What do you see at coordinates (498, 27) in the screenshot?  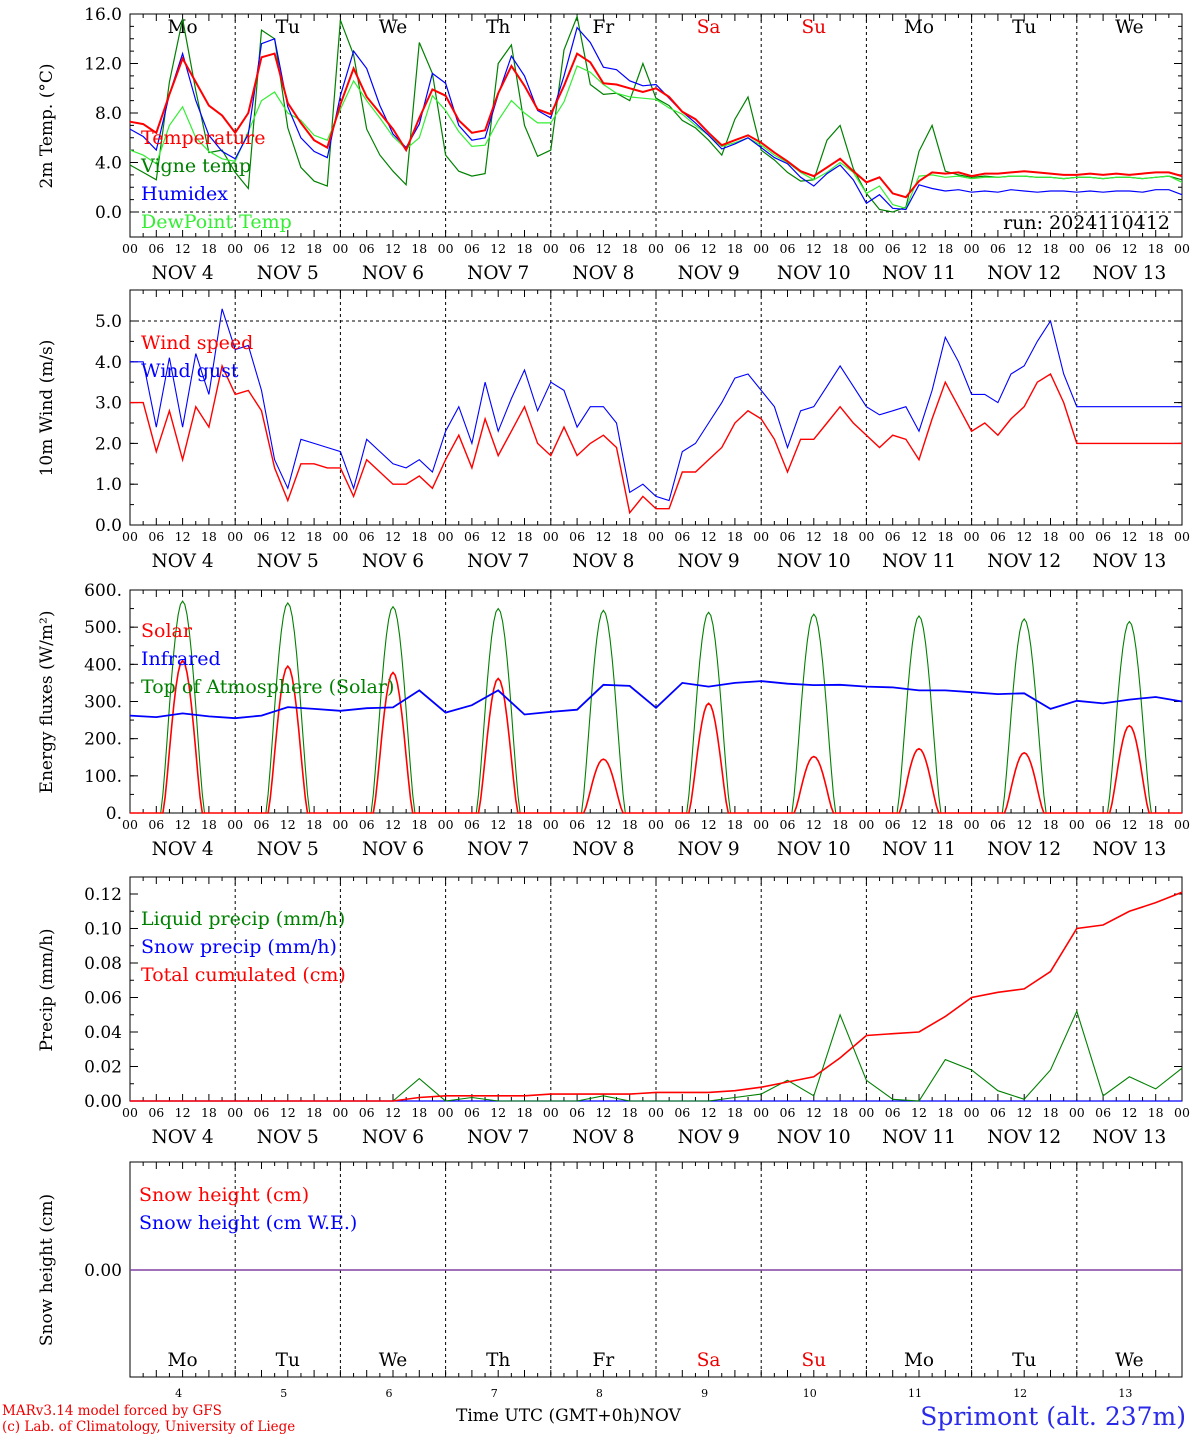 I see `weekday-label: Th` at bounding box center [498, 27].